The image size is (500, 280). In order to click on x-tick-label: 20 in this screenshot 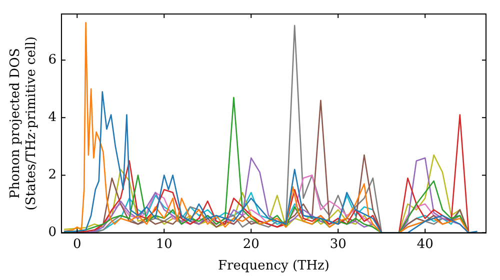, I will do `click(251, 244)`.